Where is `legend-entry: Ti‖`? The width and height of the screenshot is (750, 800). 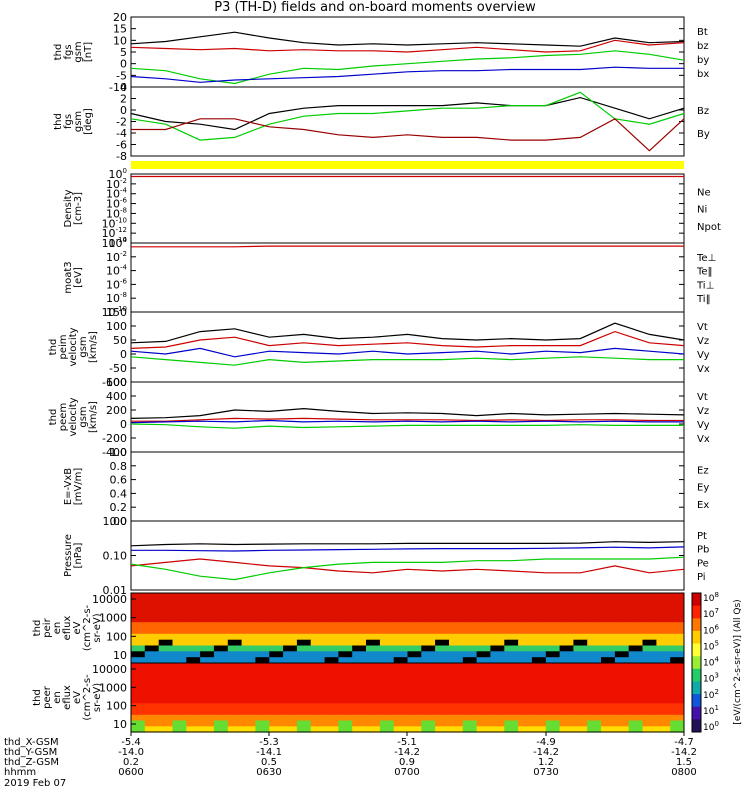 legend-entry: Ti‖ is located at coordinates (703, 299).